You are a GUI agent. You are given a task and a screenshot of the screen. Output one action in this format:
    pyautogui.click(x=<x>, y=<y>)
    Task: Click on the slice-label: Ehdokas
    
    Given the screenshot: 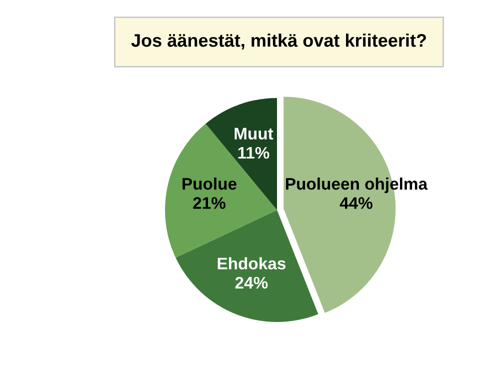 What is the action you would take?
    pyautogui.click(x=252, y=263)
    